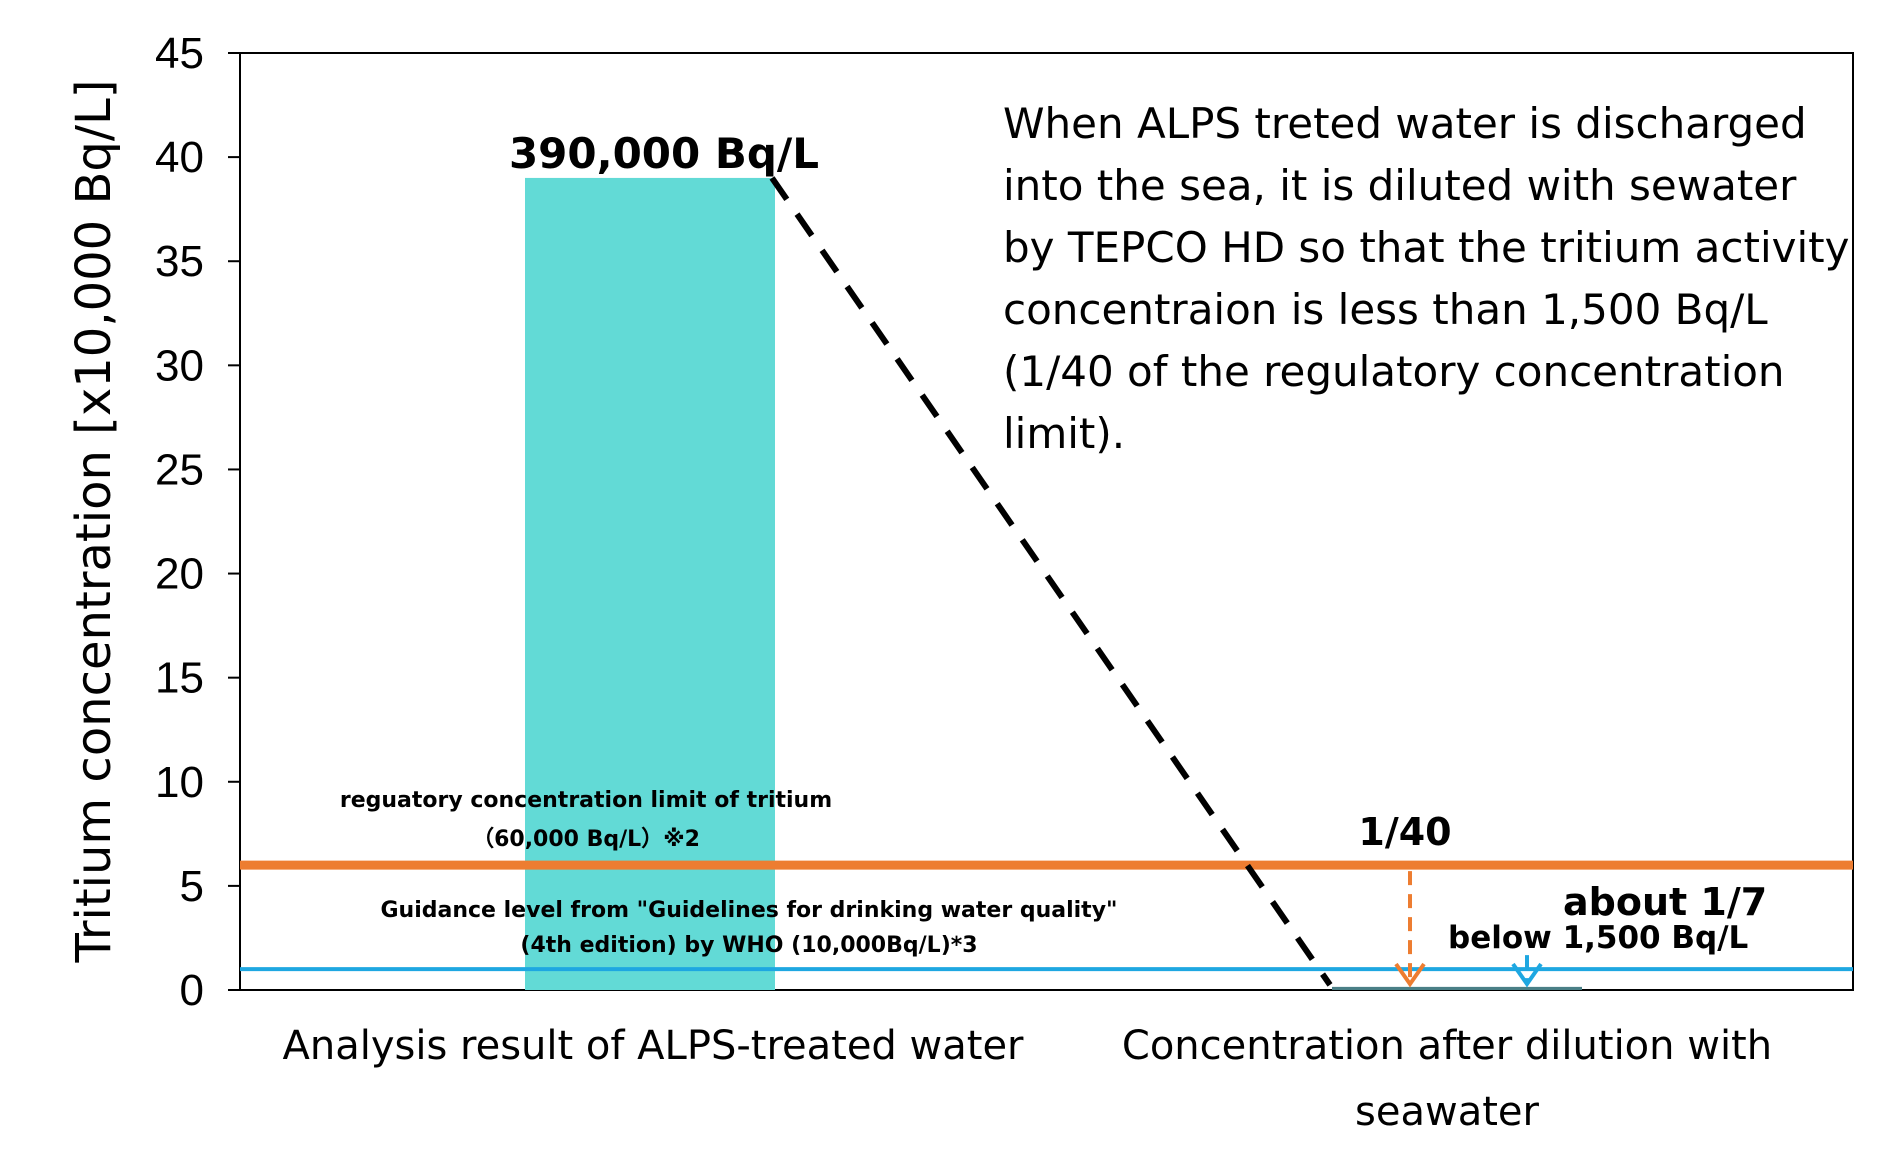 The height and width of the screenshot is (1159, 1897). What do you see at coordinates (1457, 988) in the screenshot?
I see `bar-after-dilution` at bounding box center [1457, 988].